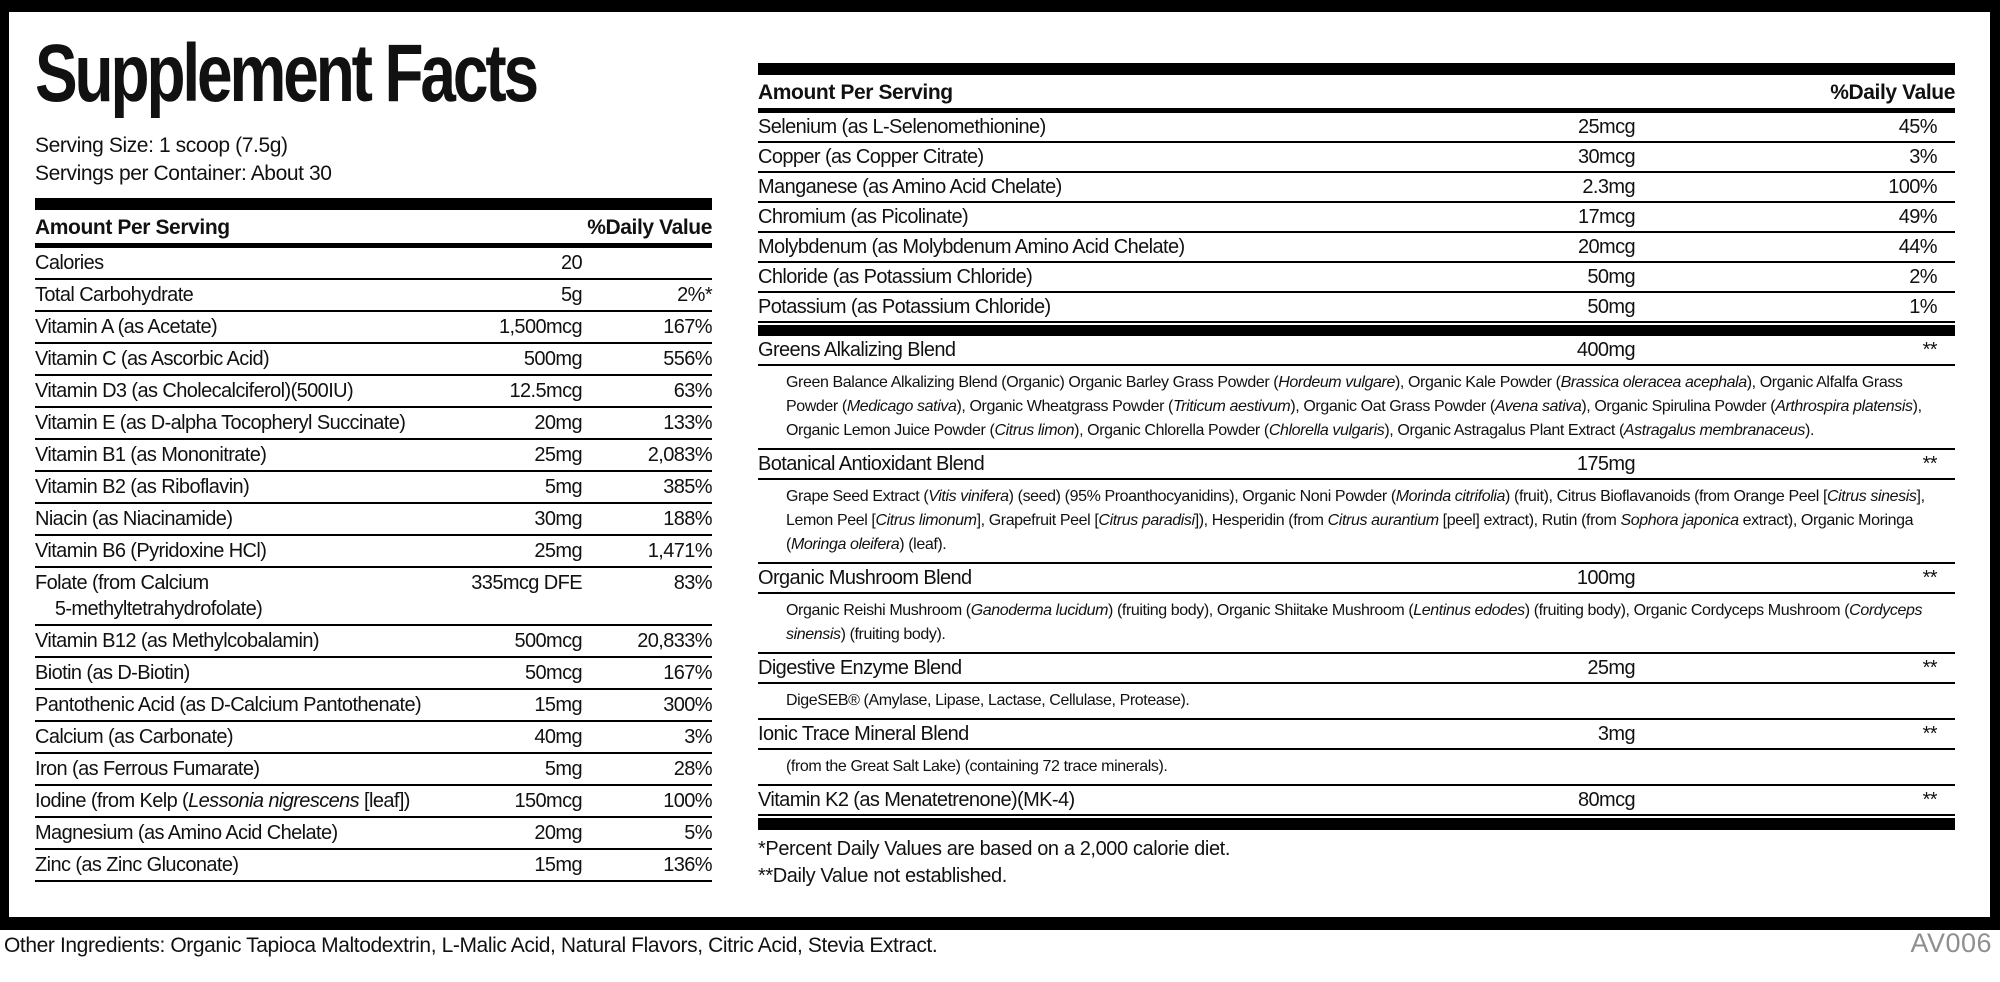 The image size is (2000, 982). Describe the element at coordinates (687, 865) in the screenshot. I see `nutrient-daily-value: 136%` at that location.